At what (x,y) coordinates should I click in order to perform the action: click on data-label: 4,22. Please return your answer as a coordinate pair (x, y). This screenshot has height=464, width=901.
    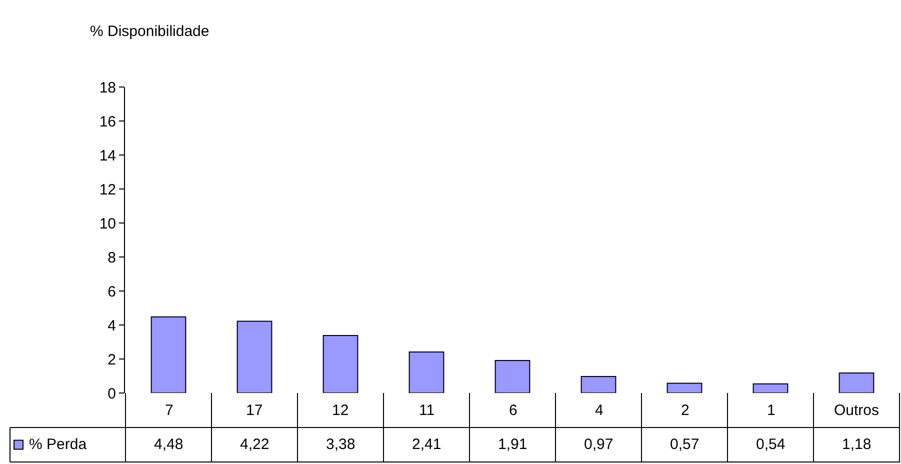
    Looking at the image, I should click on (255, 444).